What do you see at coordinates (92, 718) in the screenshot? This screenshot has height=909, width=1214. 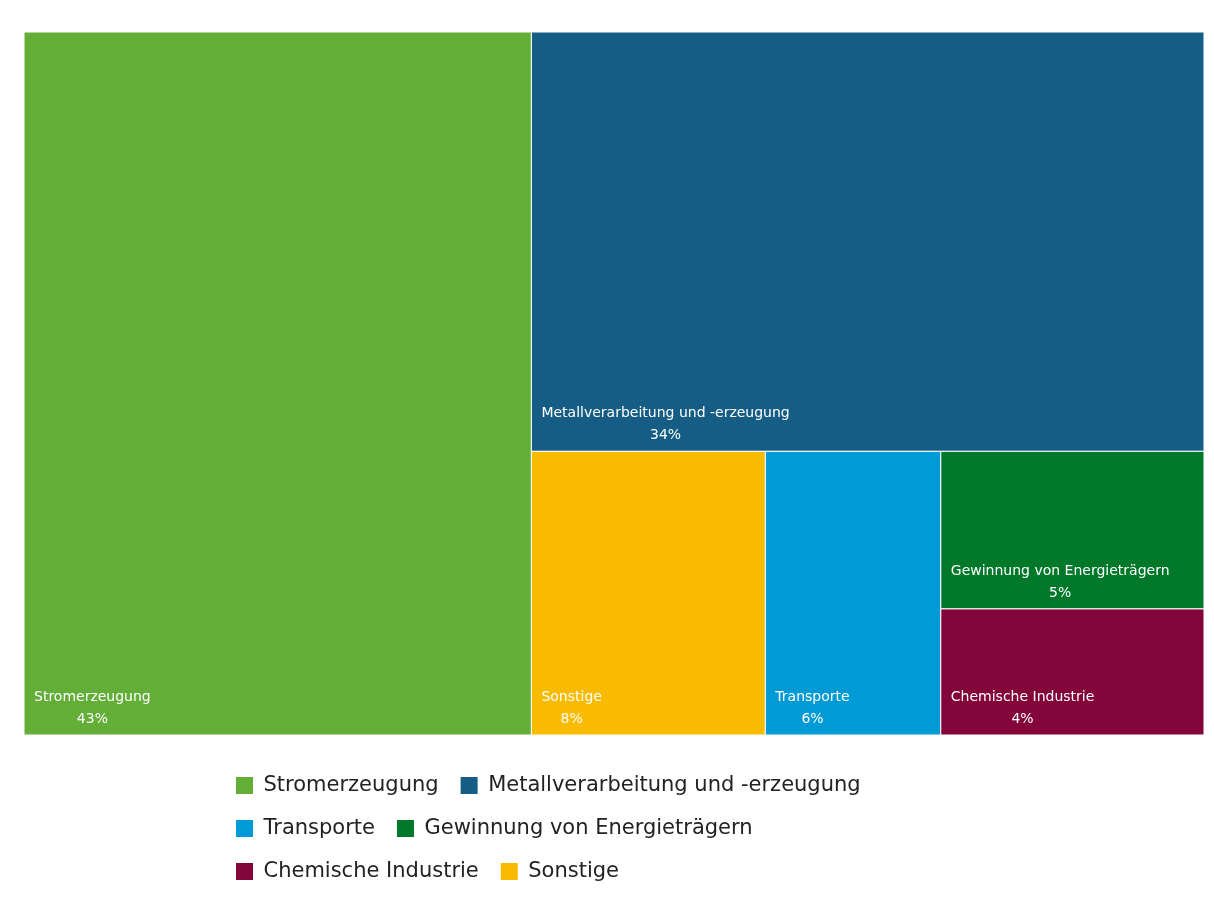 I see `data-label: 43%` at bounding box center [92, 718].